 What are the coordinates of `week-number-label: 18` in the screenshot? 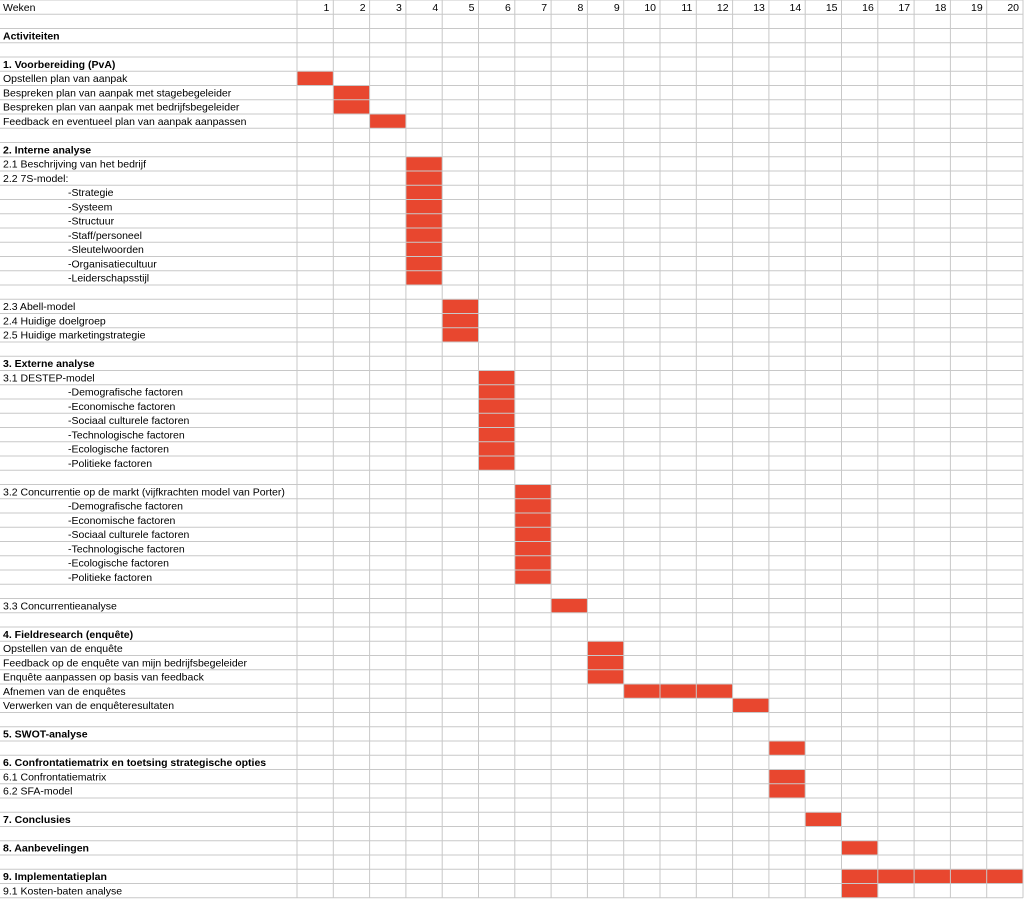 It's located at (941, 8).